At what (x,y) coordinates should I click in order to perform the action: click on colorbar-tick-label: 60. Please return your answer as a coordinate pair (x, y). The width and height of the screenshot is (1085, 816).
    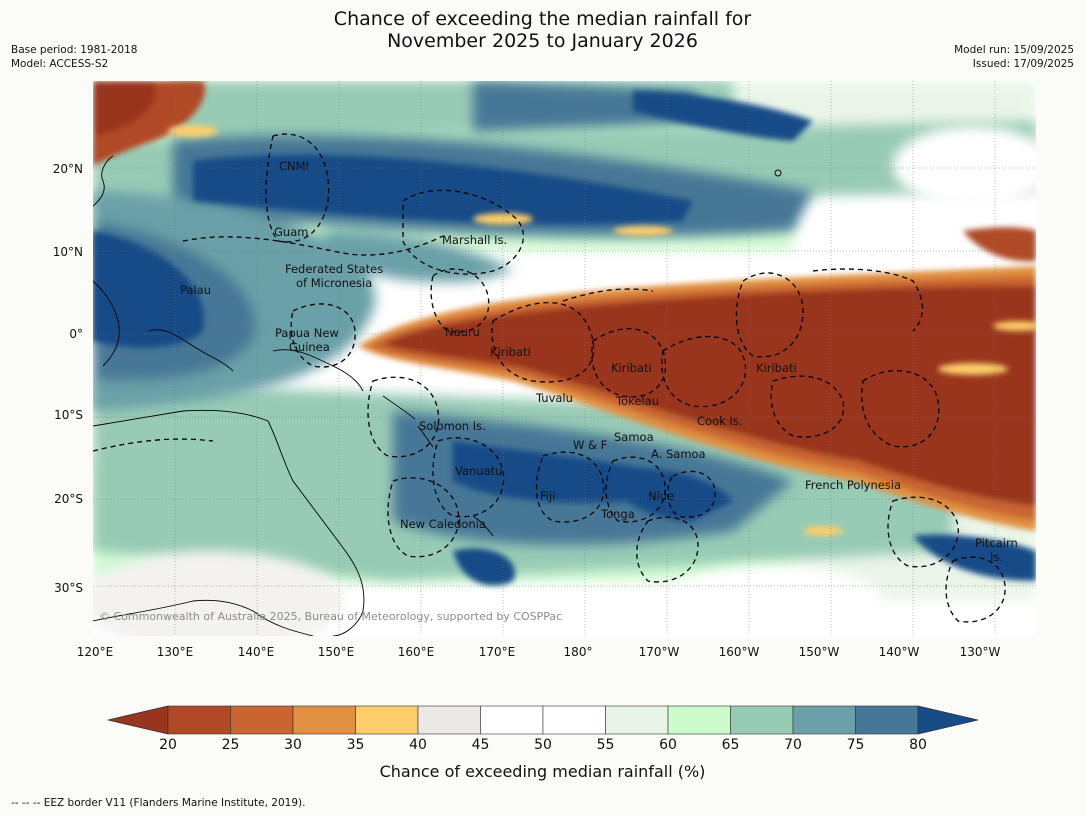
    Looking at the image, I should click on (668, 745).